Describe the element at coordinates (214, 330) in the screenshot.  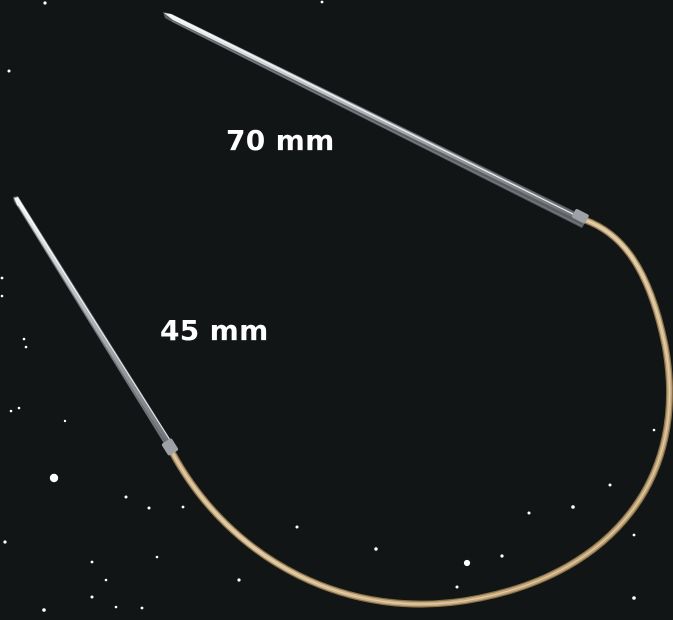
I see `short-needle-length-label: 45 mm` at that location.